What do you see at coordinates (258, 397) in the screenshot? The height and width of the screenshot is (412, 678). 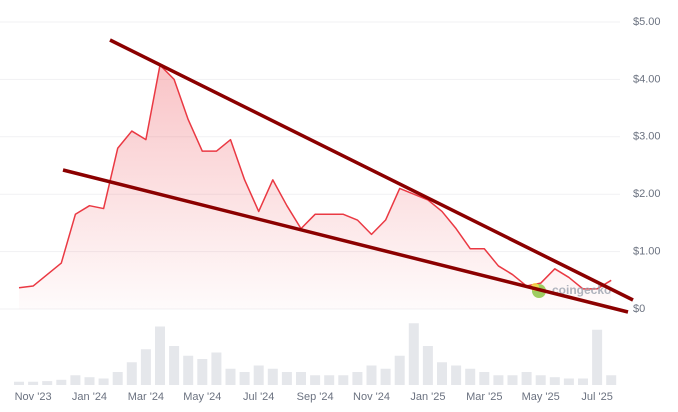 I see `x-tick-label: Jul '24` at bounding box center [258, 397].